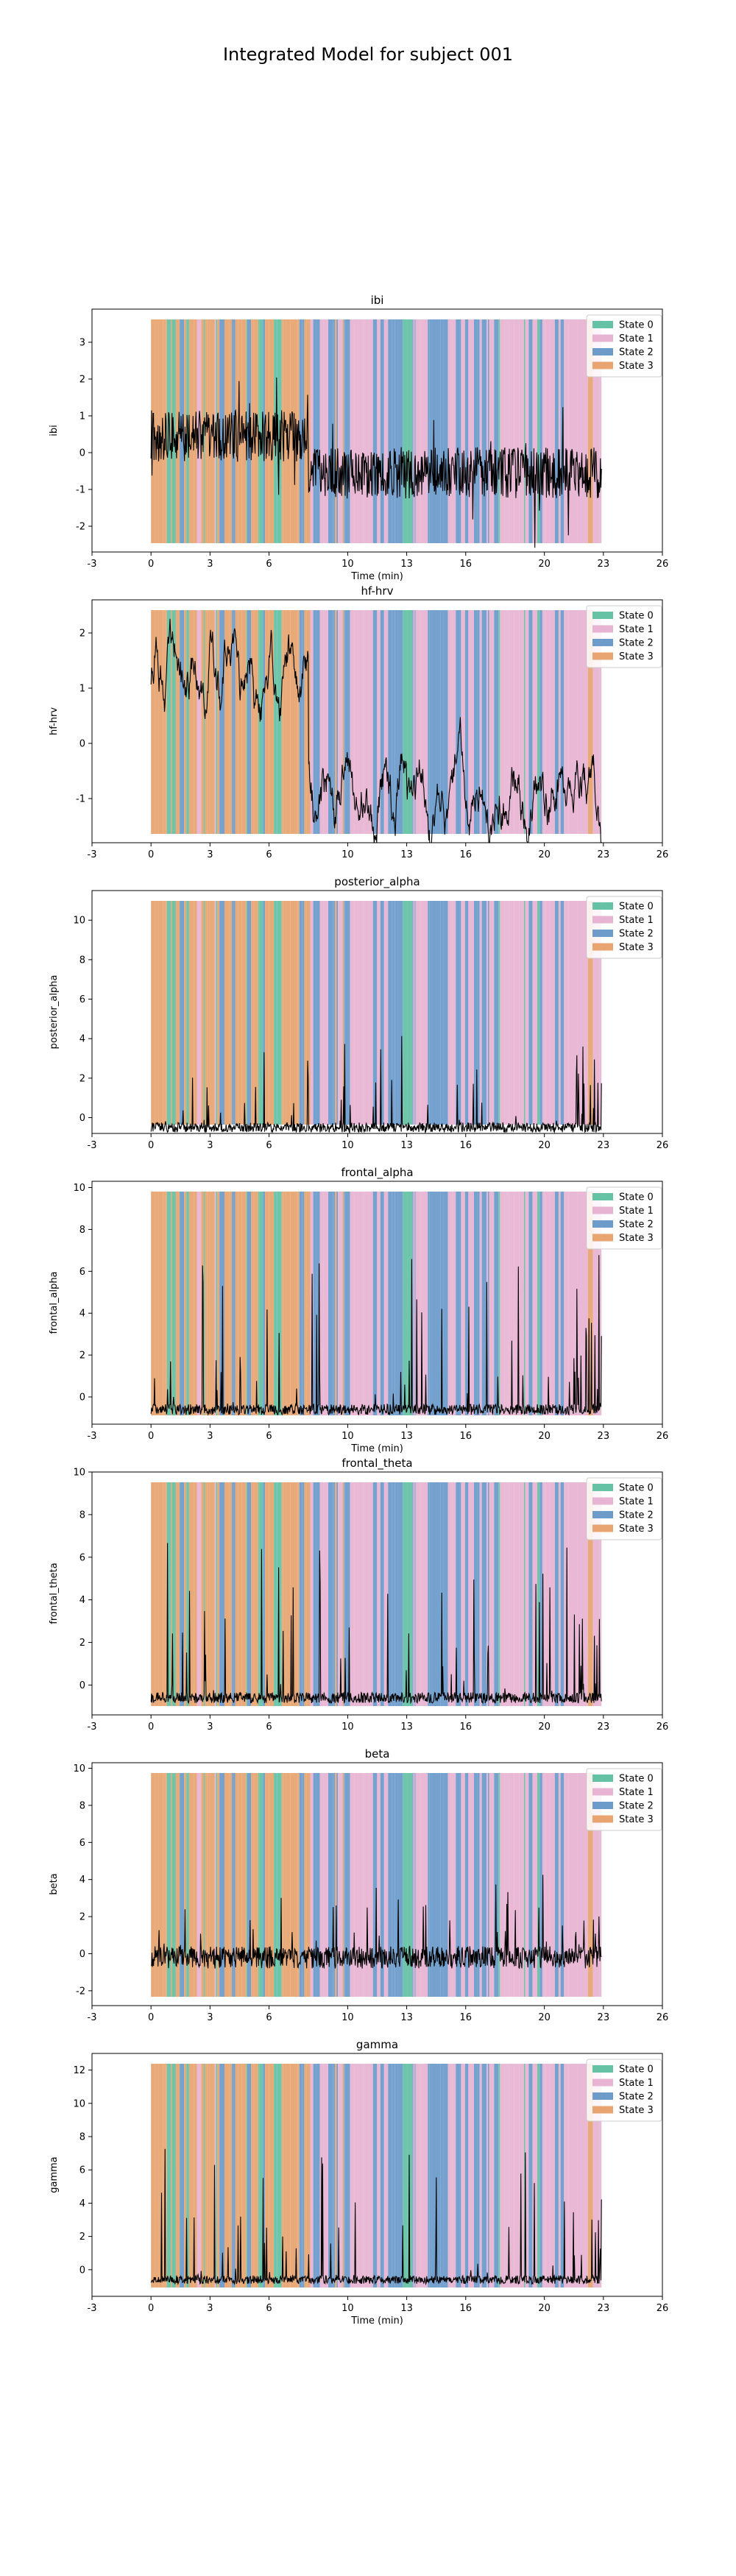 Image resolution: width=736 pixels, height=2576 pixels. I want to click on x-tick-label: 0, so click(151, 2308).